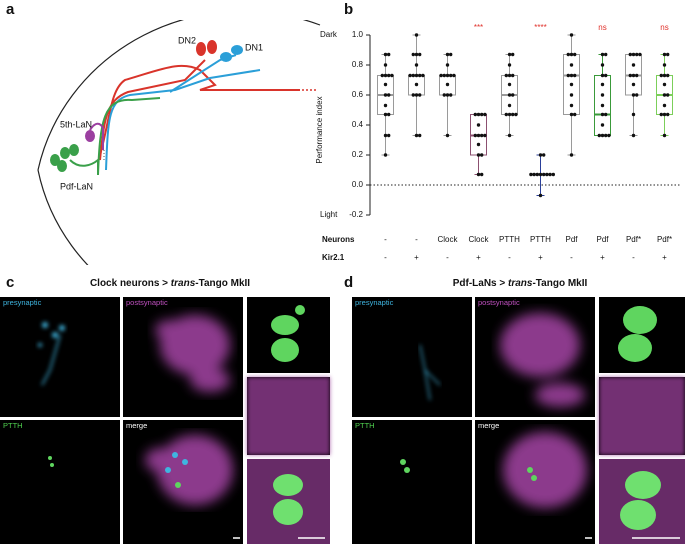 The height and width of the screenshot is (544, 685). Describe the element at coordinates (540, 27) in the screenshot. I see `significance: ****` at that location.